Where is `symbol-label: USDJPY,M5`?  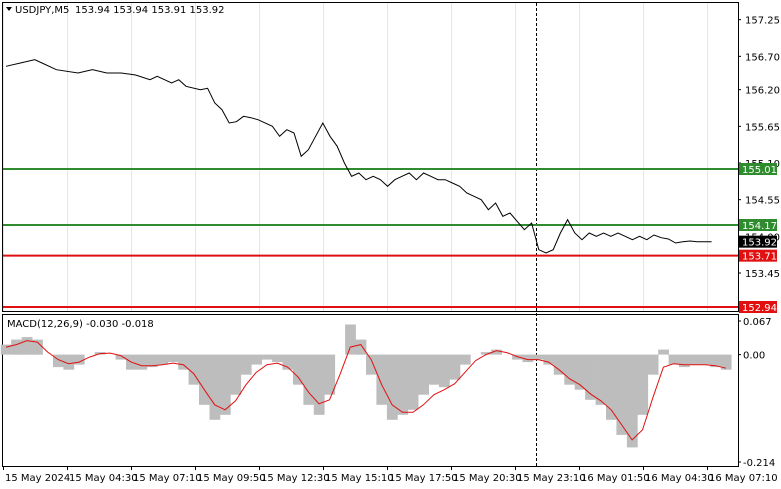 symbol-label: USDJPY,M5 is located at coordinates (42, 10).